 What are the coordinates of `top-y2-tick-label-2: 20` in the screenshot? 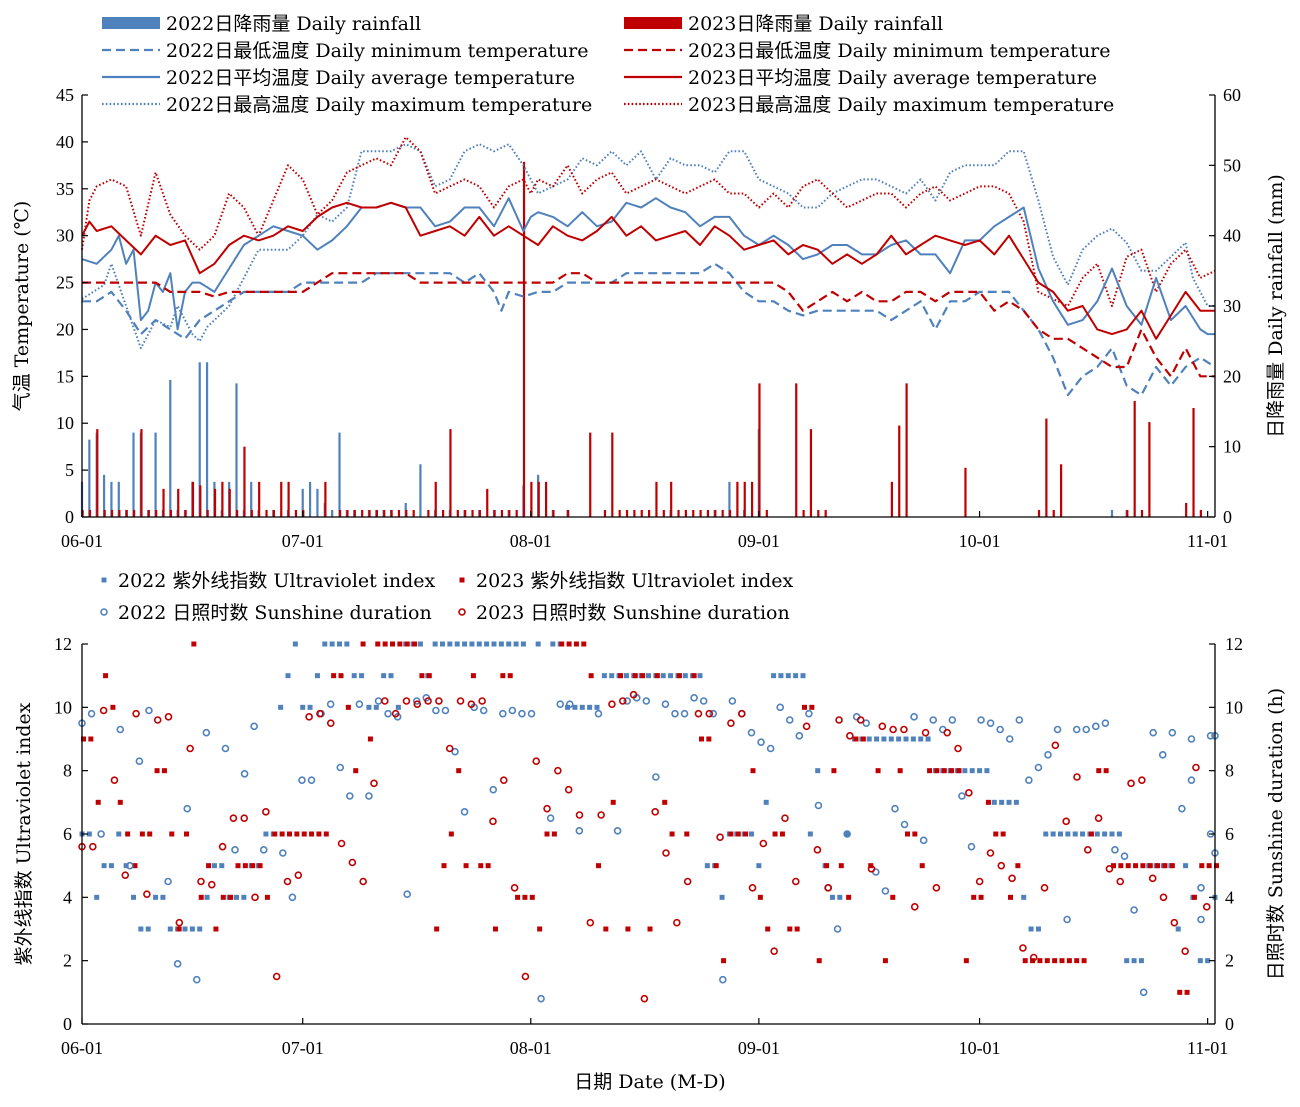 It's located at (1232, 376).